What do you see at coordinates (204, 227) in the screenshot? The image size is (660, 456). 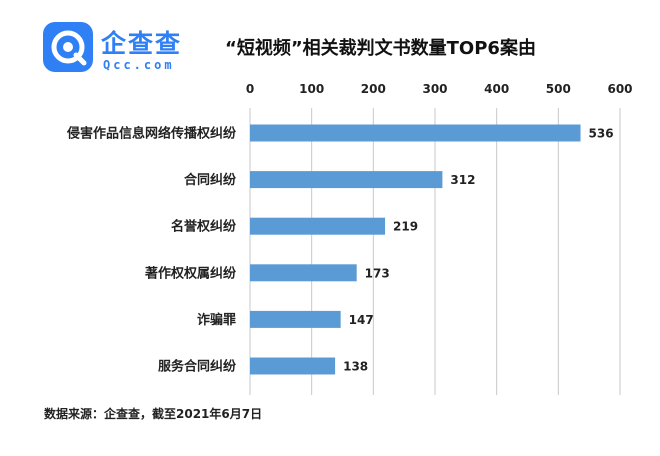 I see `category-label: 名誉权纠纷` at bounding box center [204, 227].